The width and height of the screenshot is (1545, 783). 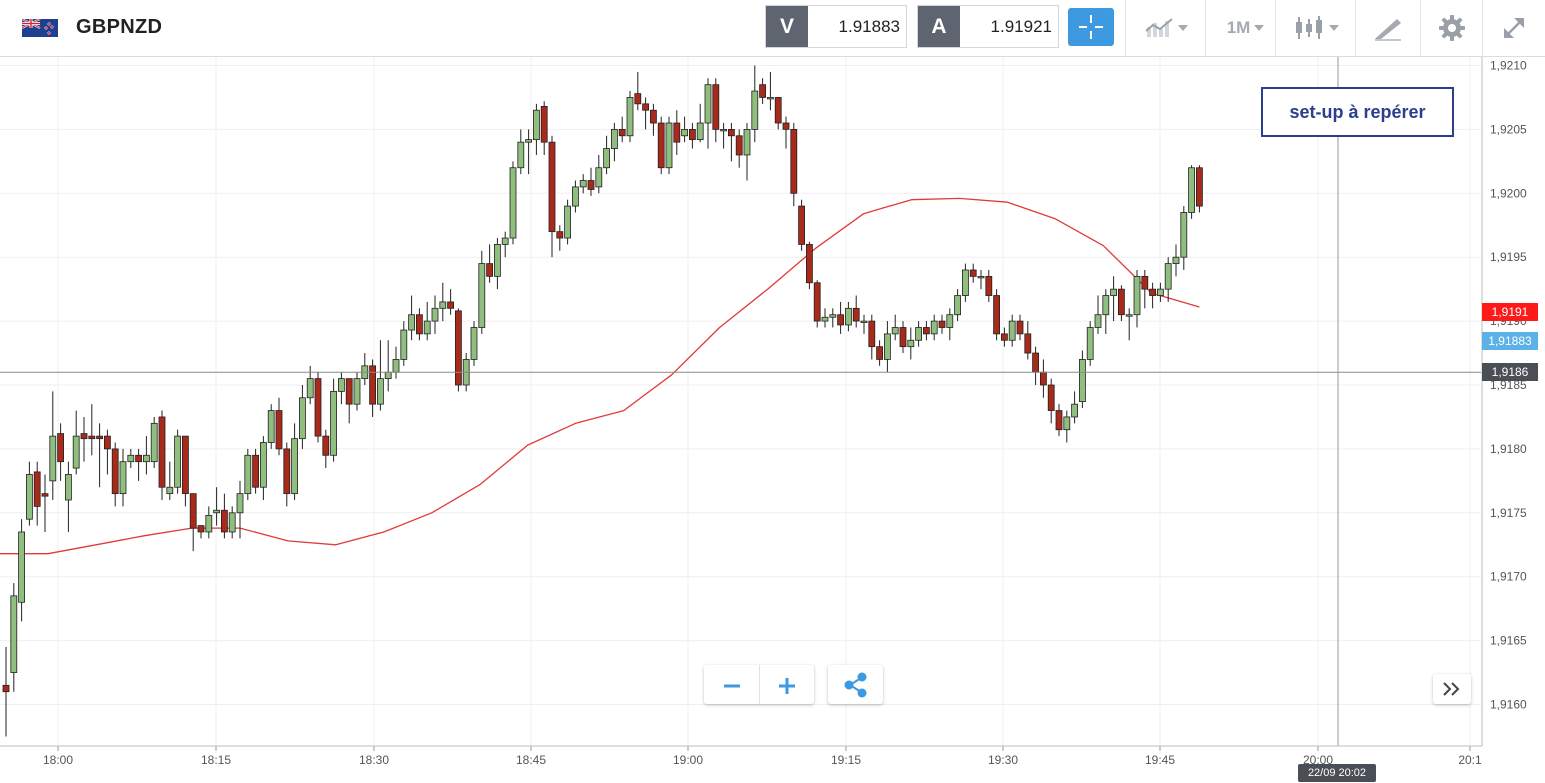 I want to click on timeframe-dropdown: 1M, so click(x=1245, y=28).